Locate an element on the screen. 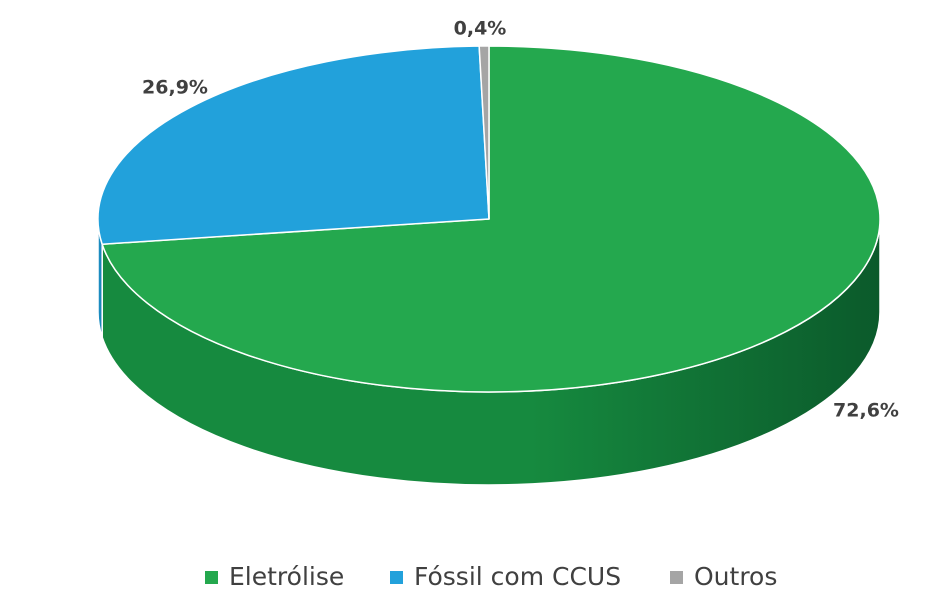 Image resolution: width=931 pixels, height=612 pixels. pie-slice-fossil-com-ccus is located at coordinates (293, 145).